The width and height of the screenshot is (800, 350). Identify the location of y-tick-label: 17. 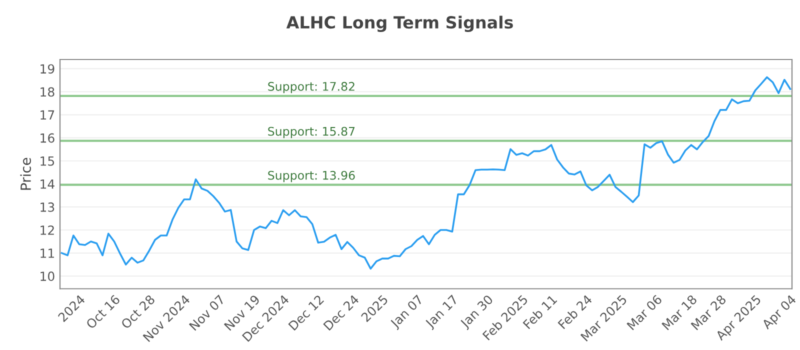
(47, 115).